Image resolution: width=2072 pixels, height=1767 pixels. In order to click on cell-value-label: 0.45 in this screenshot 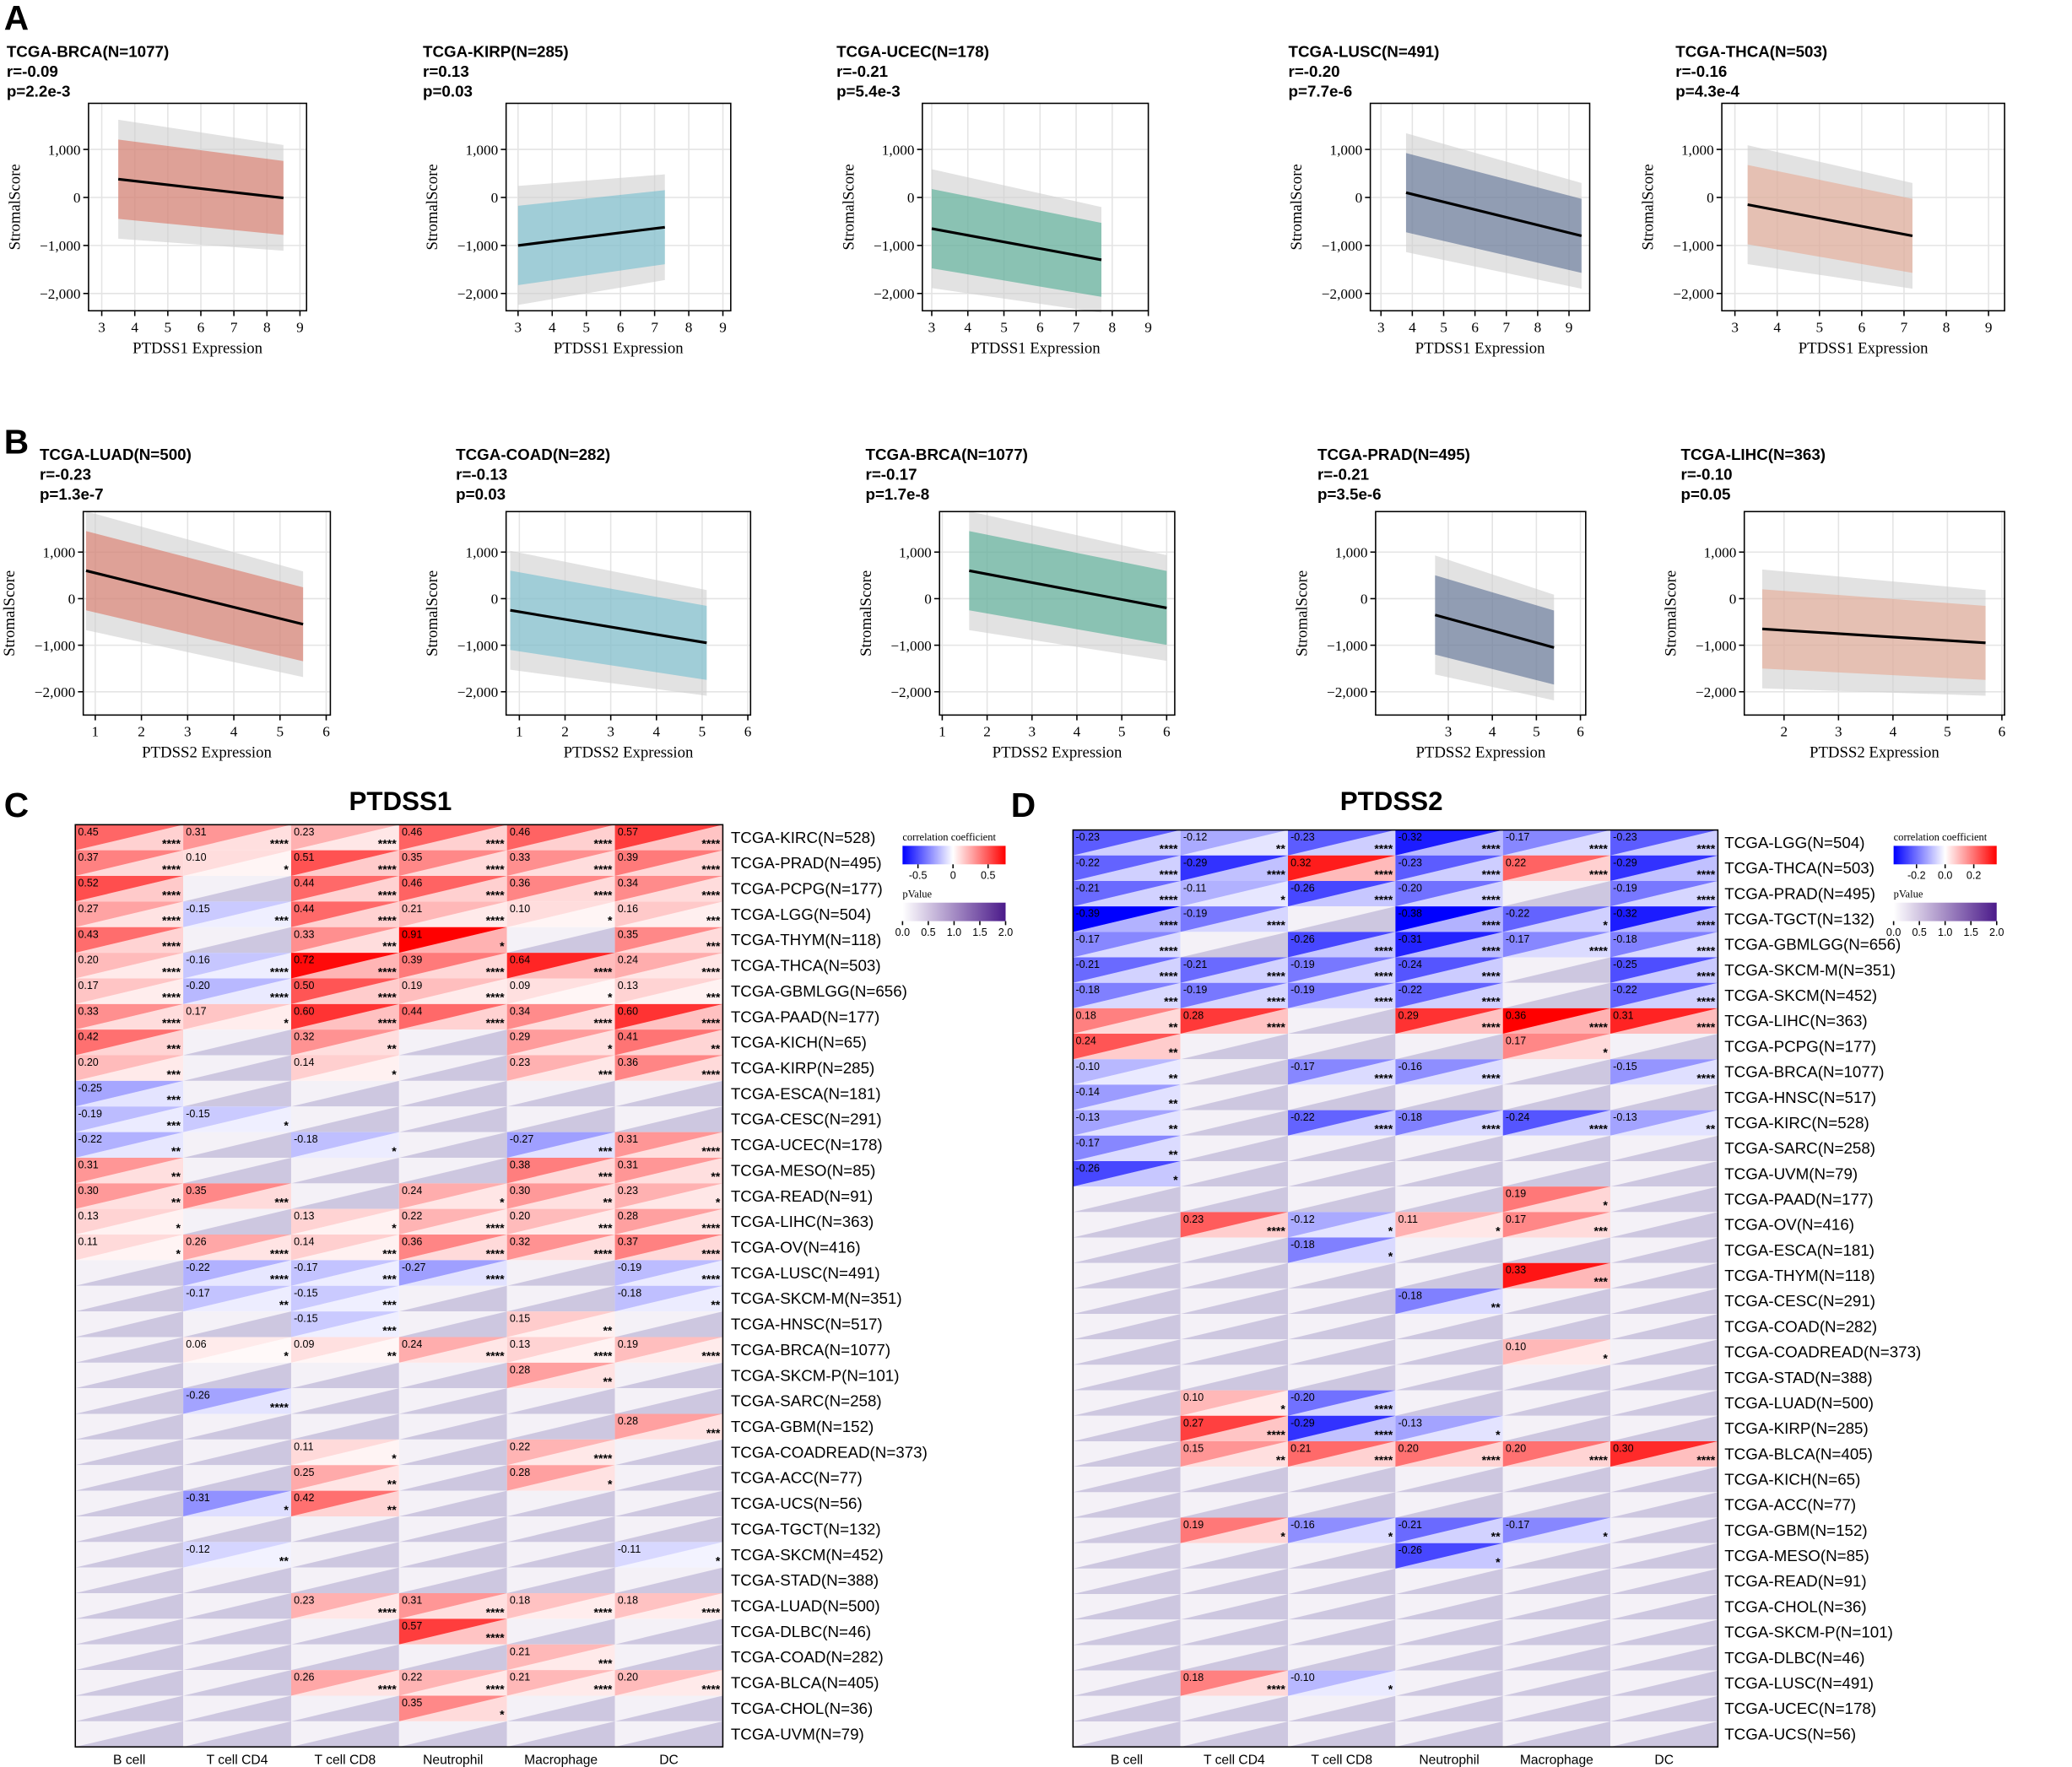, I will do `click(88, 832)`.